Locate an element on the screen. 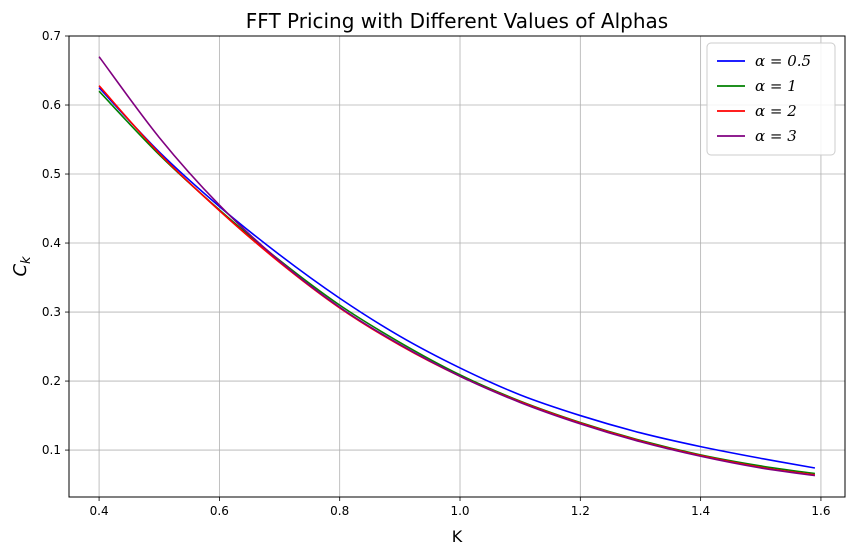  legend-entry: α = 1 is located at coordinates (776, 86).